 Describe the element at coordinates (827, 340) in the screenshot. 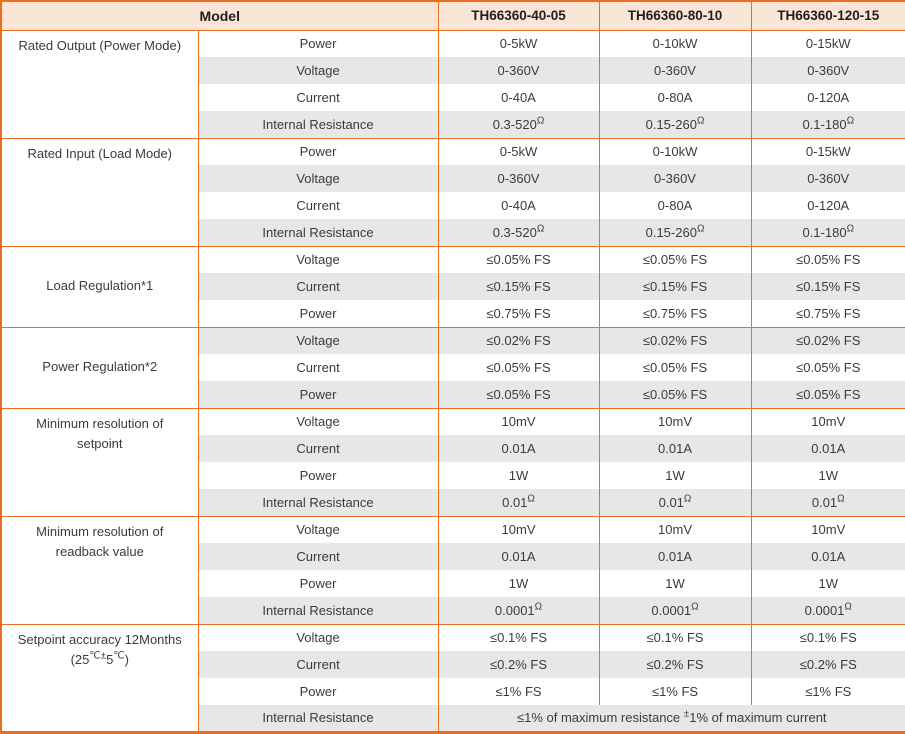

I see `value-cell: ≤0.02% FS` at that location.